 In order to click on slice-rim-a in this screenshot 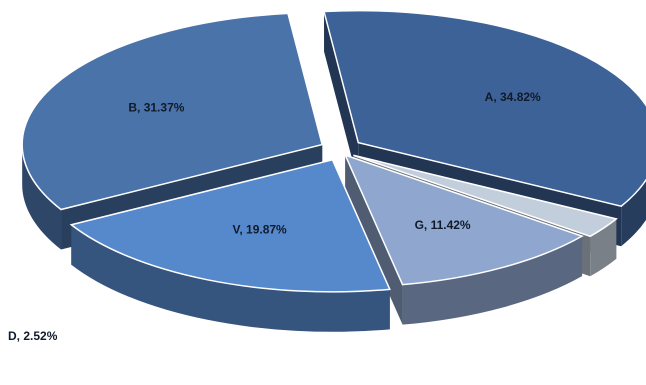, I will do `click(633, 213)`.